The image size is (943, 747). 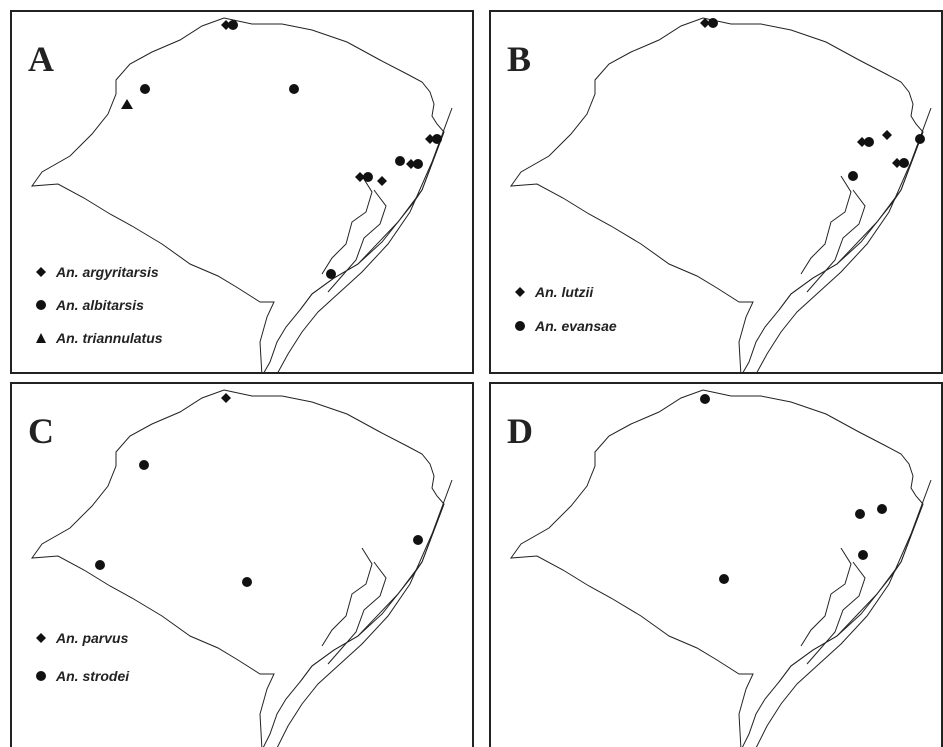 What do you see at coordinates (576, 326) in the screenshot?
I see `legend-label: An. evansae` at bounding box center [576, 326].